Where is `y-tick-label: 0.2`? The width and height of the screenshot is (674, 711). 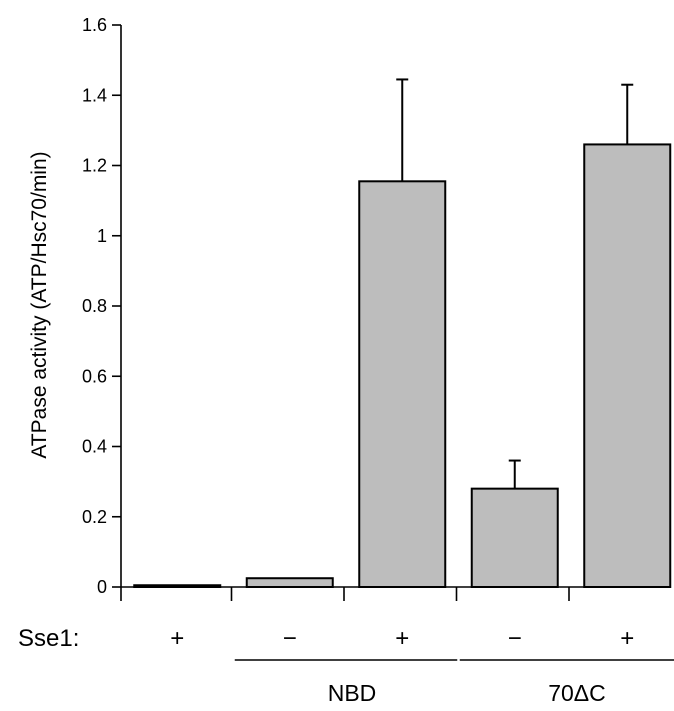
y-tick-label: 0.2 is located at coordinates (94, 517).